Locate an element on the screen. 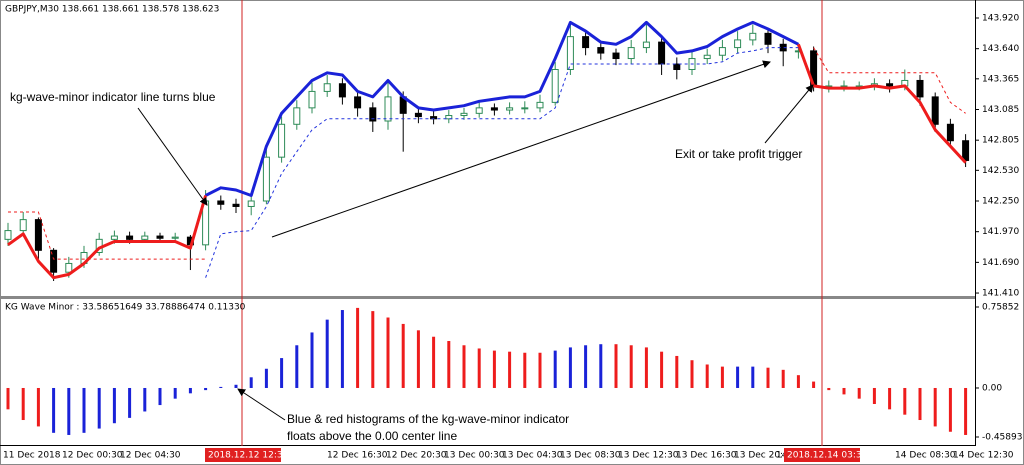 The height and width of the screenshot is (465, 1024). marker-label: 2018.12.12 12:30 is located at coordinates (248, 456).